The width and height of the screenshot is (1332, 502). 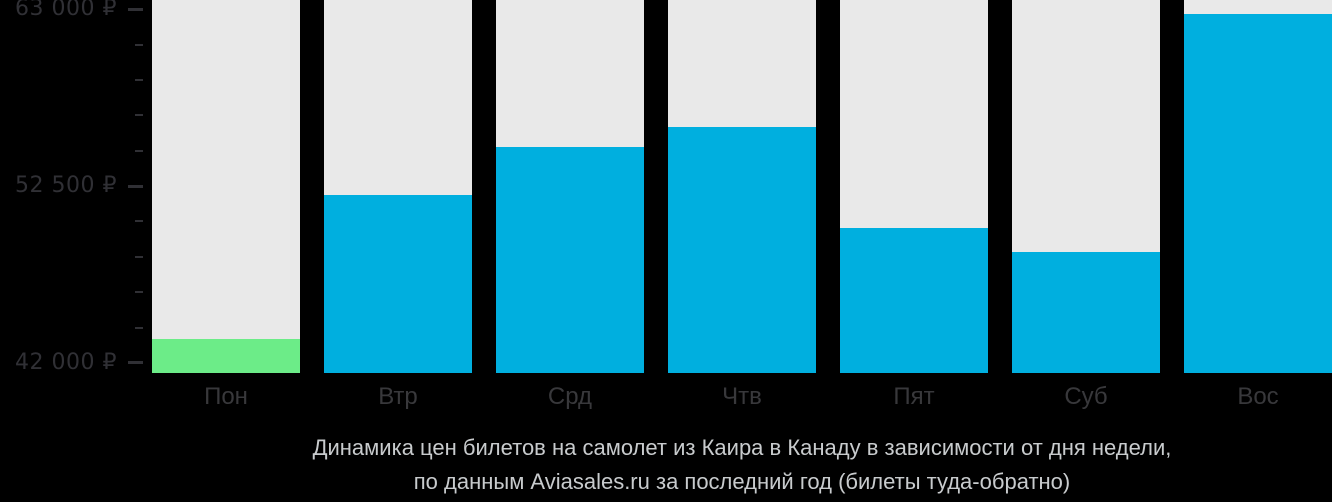 What do you see at coordinates (914, 300) in the screenshot?
I see `bar-fill-Пят` at bounding box center [914, 300].